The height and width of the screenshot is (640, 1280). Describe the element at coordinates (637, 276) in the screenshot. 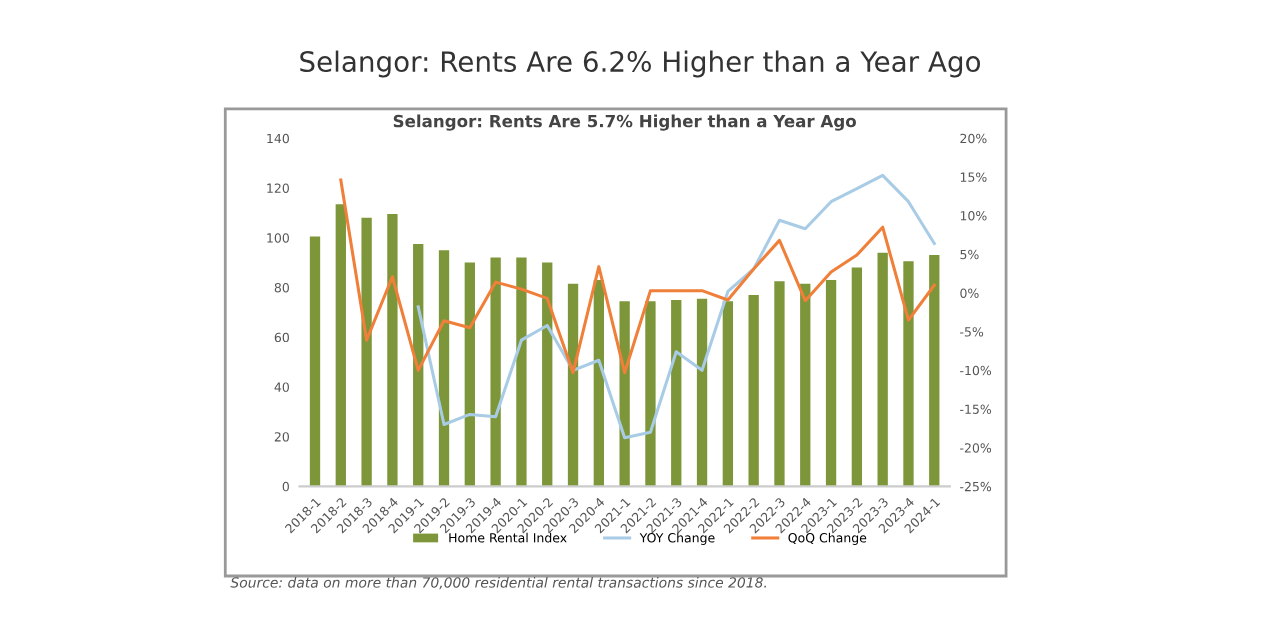

I see `line-series` at that location.